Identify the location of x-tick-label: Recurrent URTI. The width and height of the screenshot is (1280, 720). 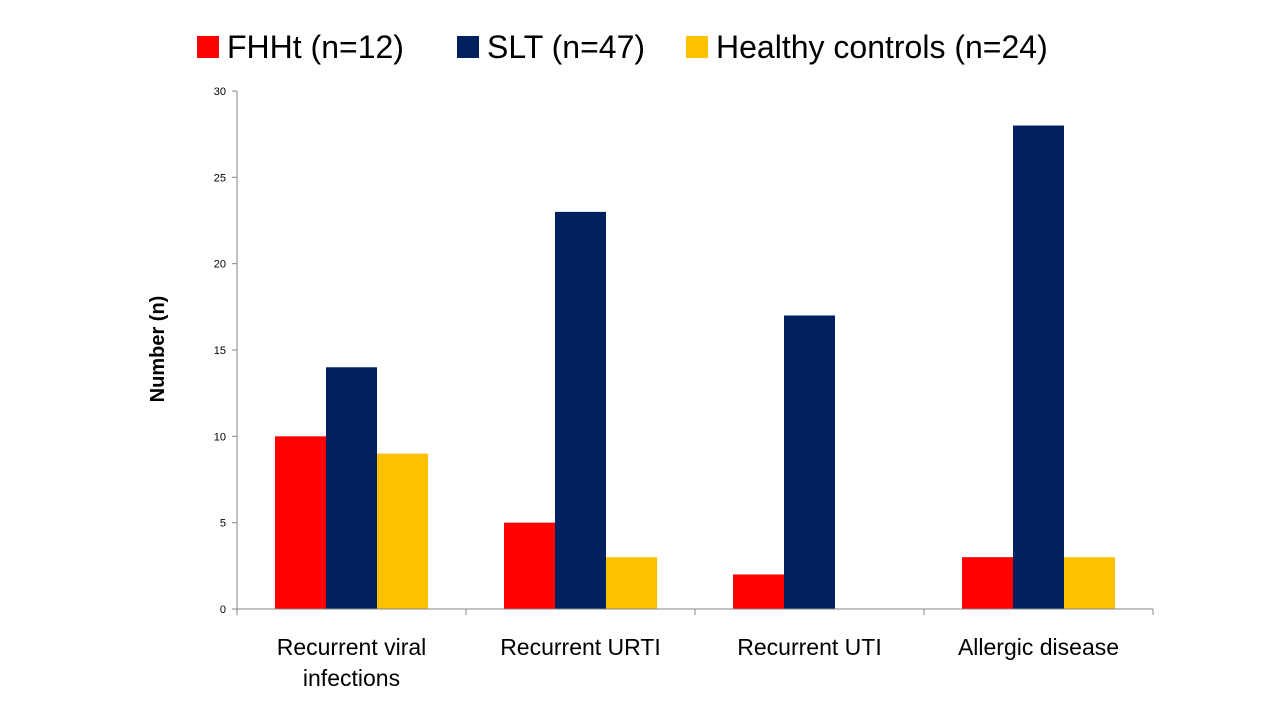
(580, 647).